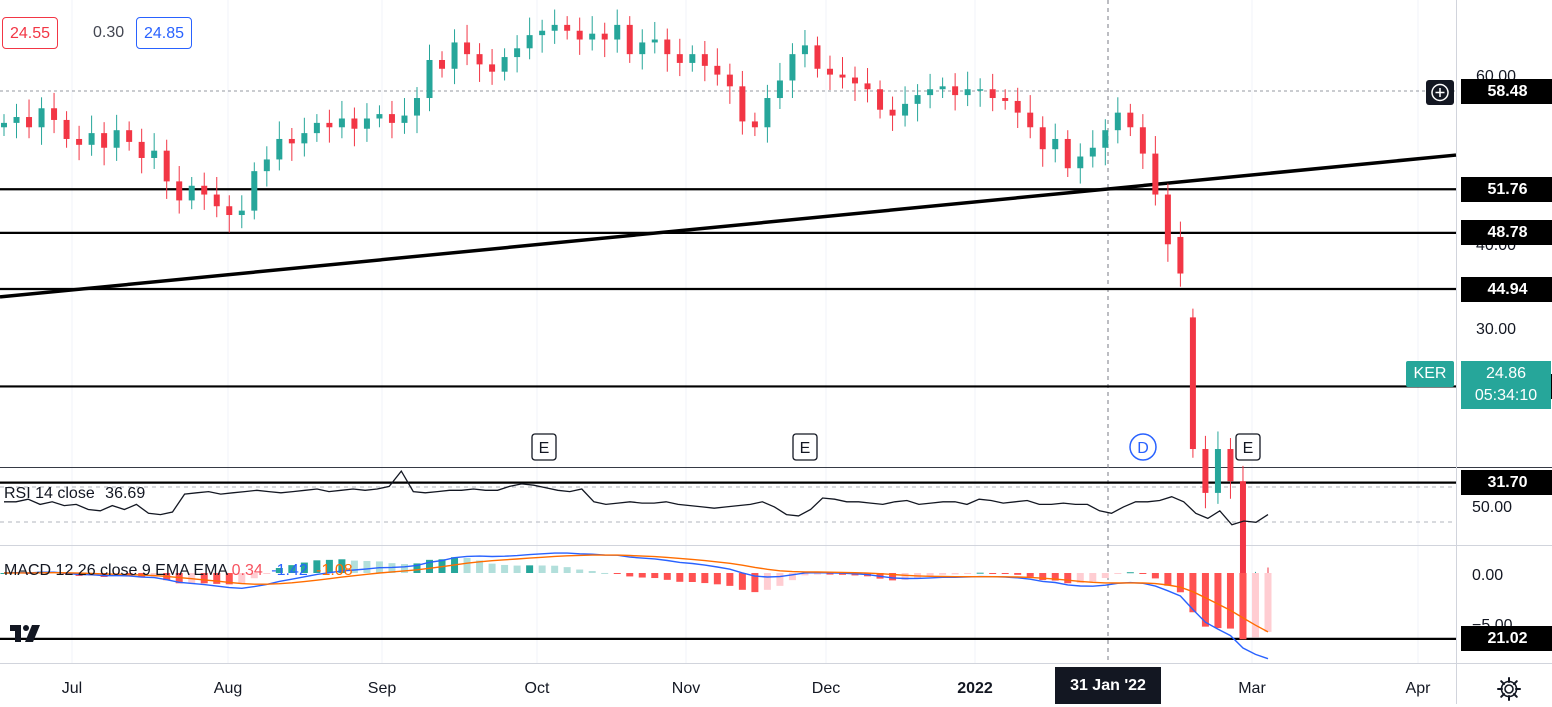 The height and width of the screenshot is (707, 1552). Describe the element at coordinates (164, 33) in the screenshot. I see `ask-price: 24.85` at that location.